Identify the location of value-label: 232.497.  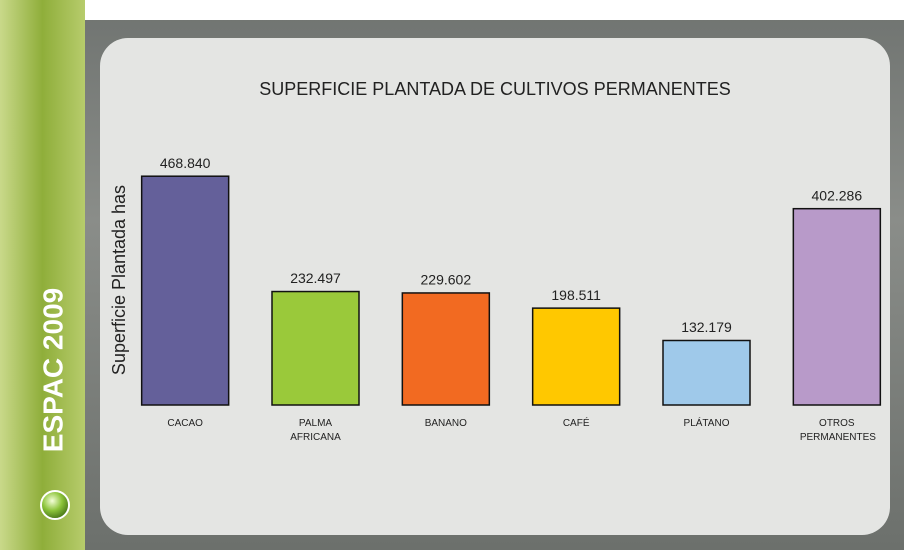
(315, 278).